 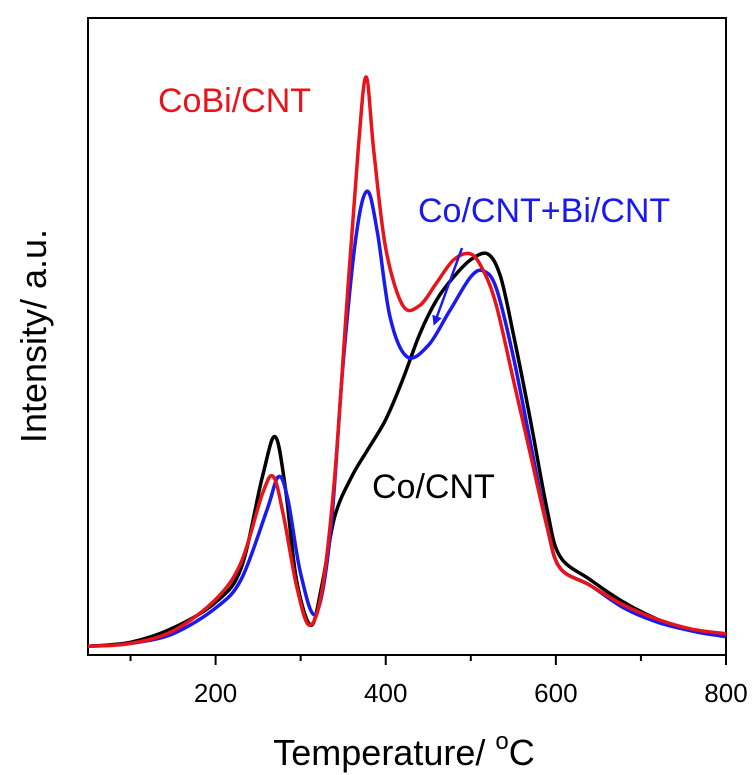 I want to click on x-axis-label-unit: C, so click(x=522, y=752).